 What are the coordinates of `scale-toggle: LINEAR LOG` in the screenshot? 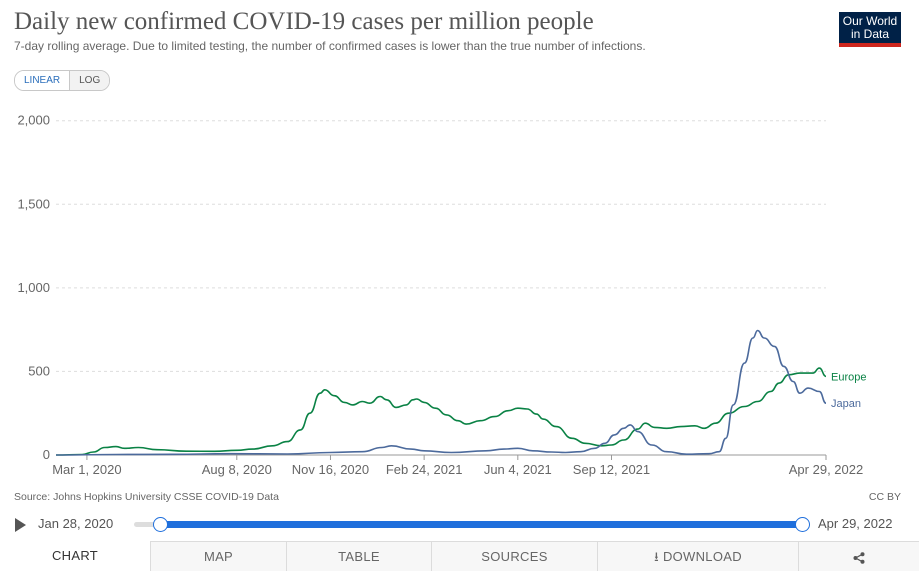 It's located at (62, 80).